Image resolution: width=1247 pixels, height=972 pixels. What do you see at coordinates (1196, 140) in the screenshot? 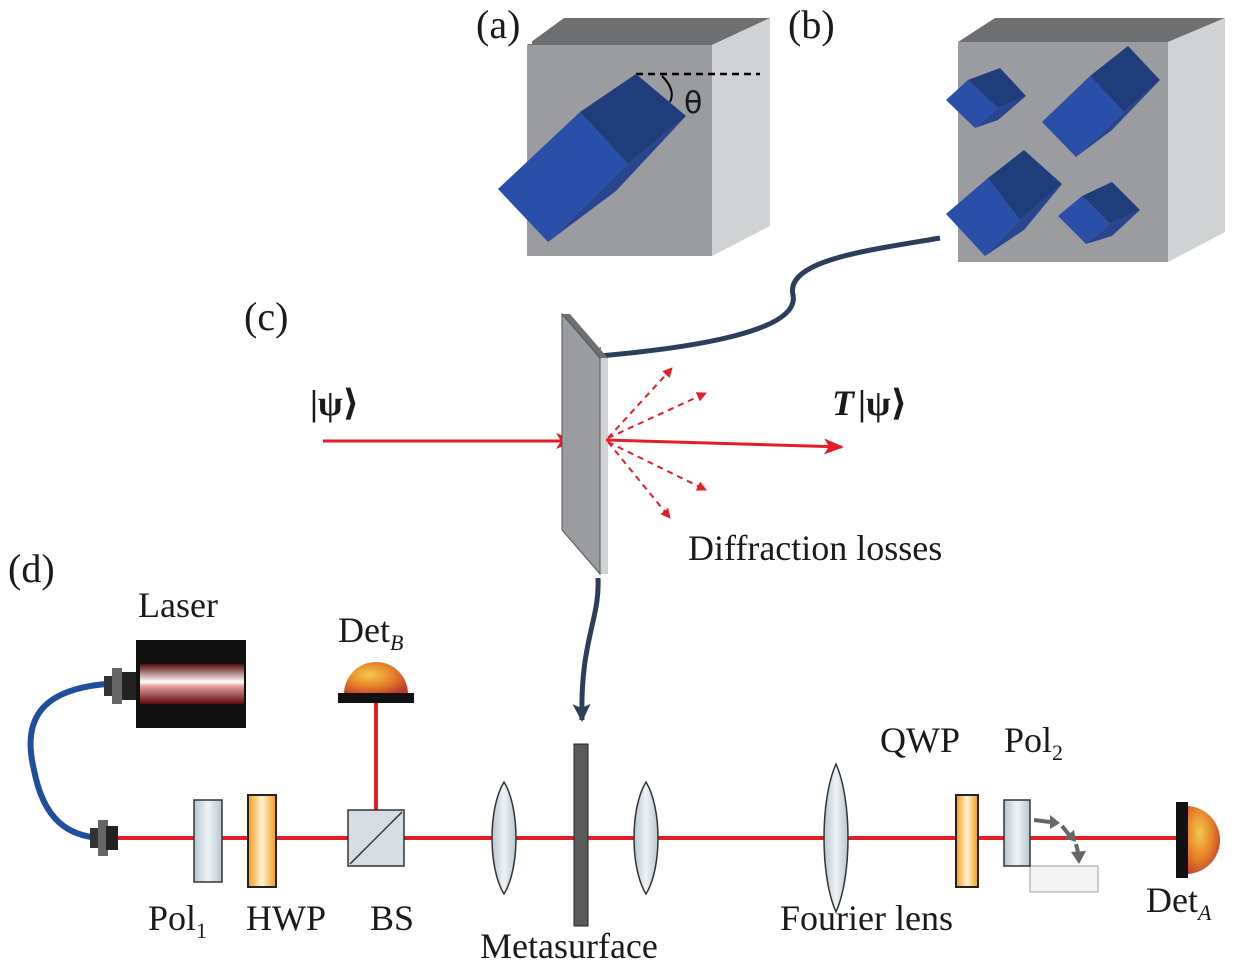
I see `cube-b-side` at bounding box center [1196, 140].